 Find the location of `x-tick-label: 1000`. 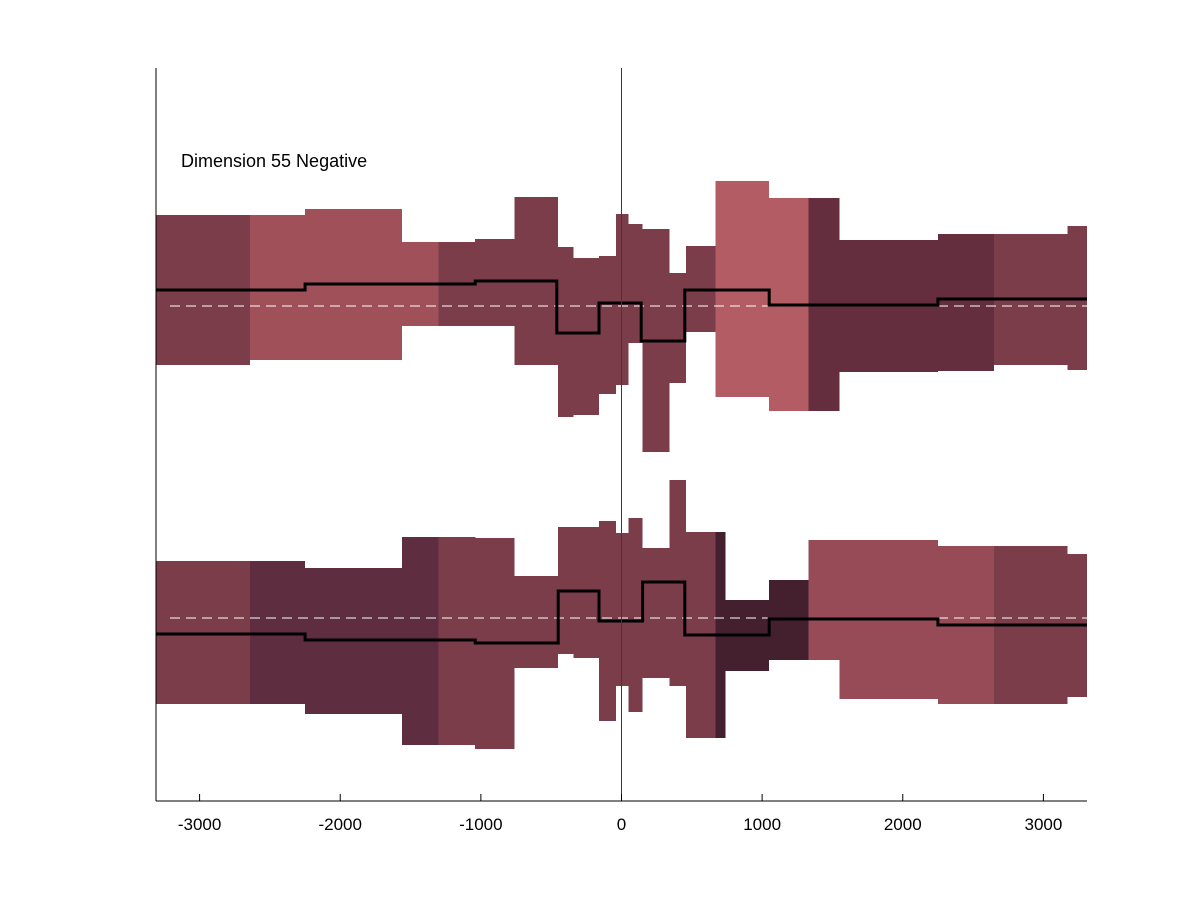

x-tick-label: 1000 is located at coordinates (762, 824).